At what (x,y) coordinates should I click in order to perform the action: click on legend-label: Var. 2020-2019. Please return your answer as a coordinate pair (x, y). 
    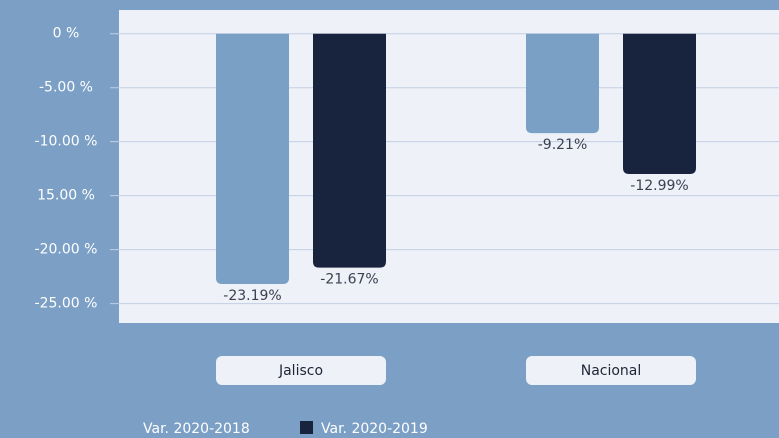
    Looking at the image, I should click on (374, 429).